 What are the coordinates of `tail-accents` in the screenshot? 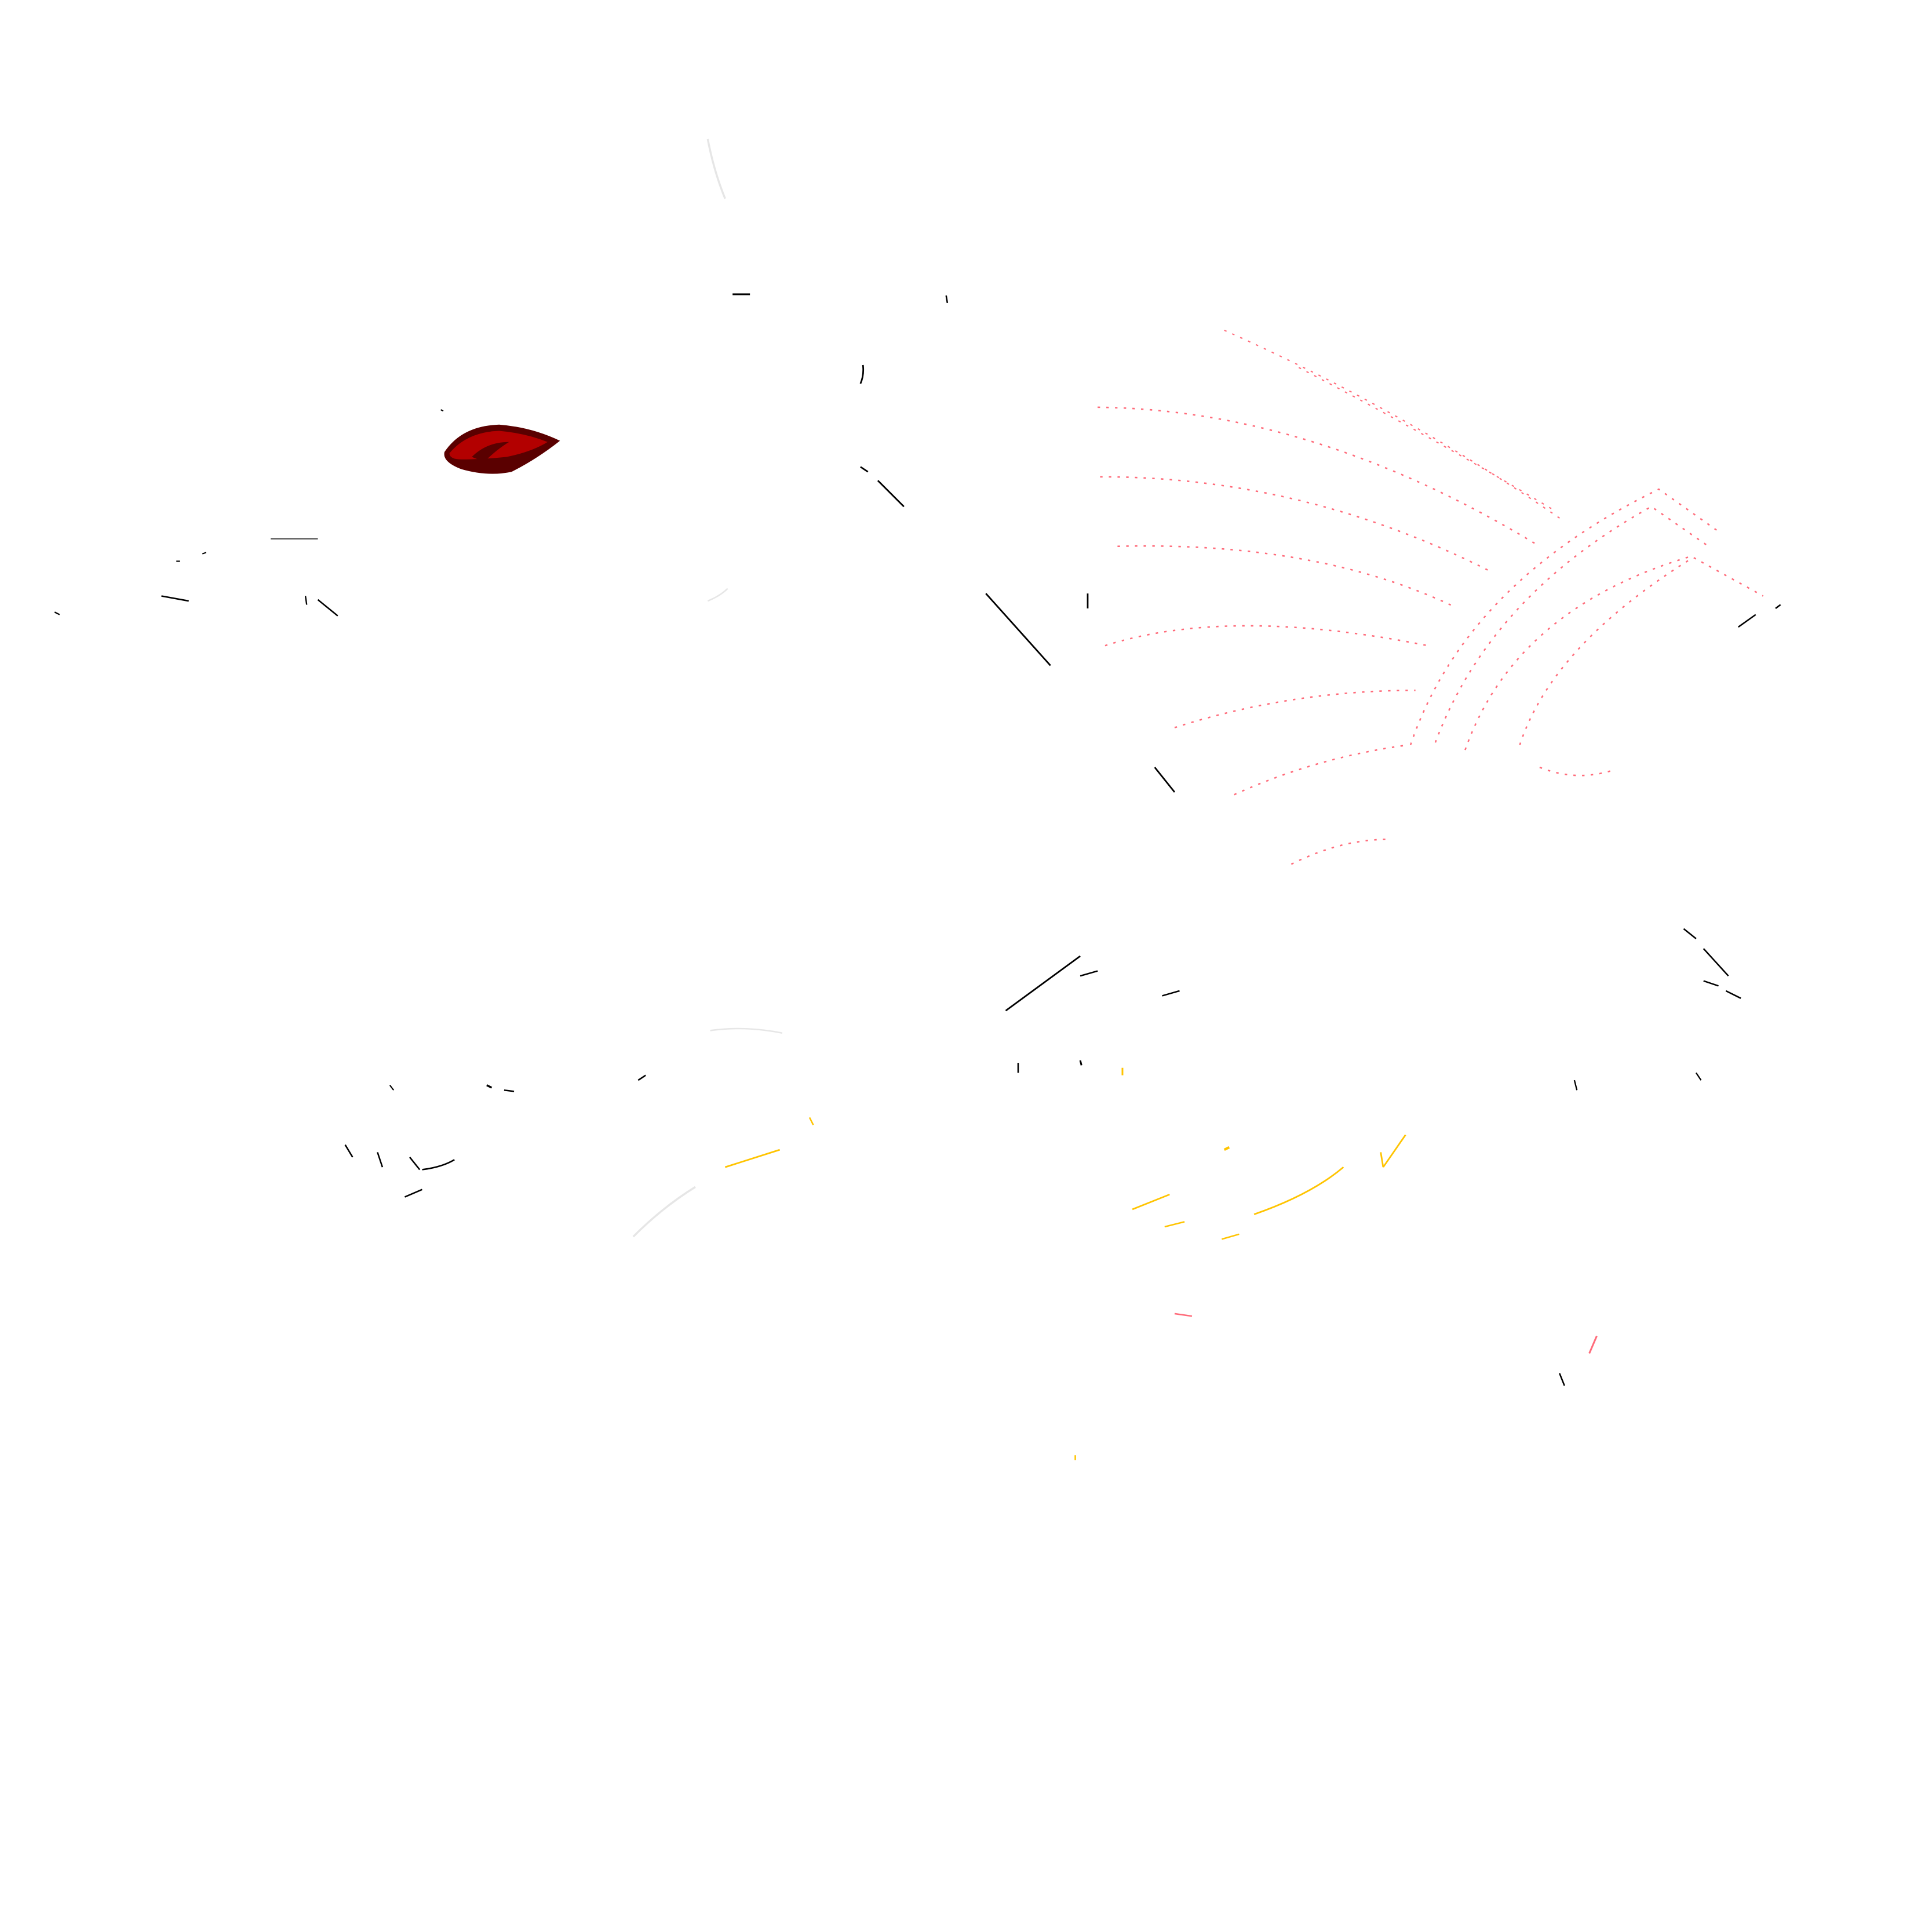 It's located at (1065, 1264).